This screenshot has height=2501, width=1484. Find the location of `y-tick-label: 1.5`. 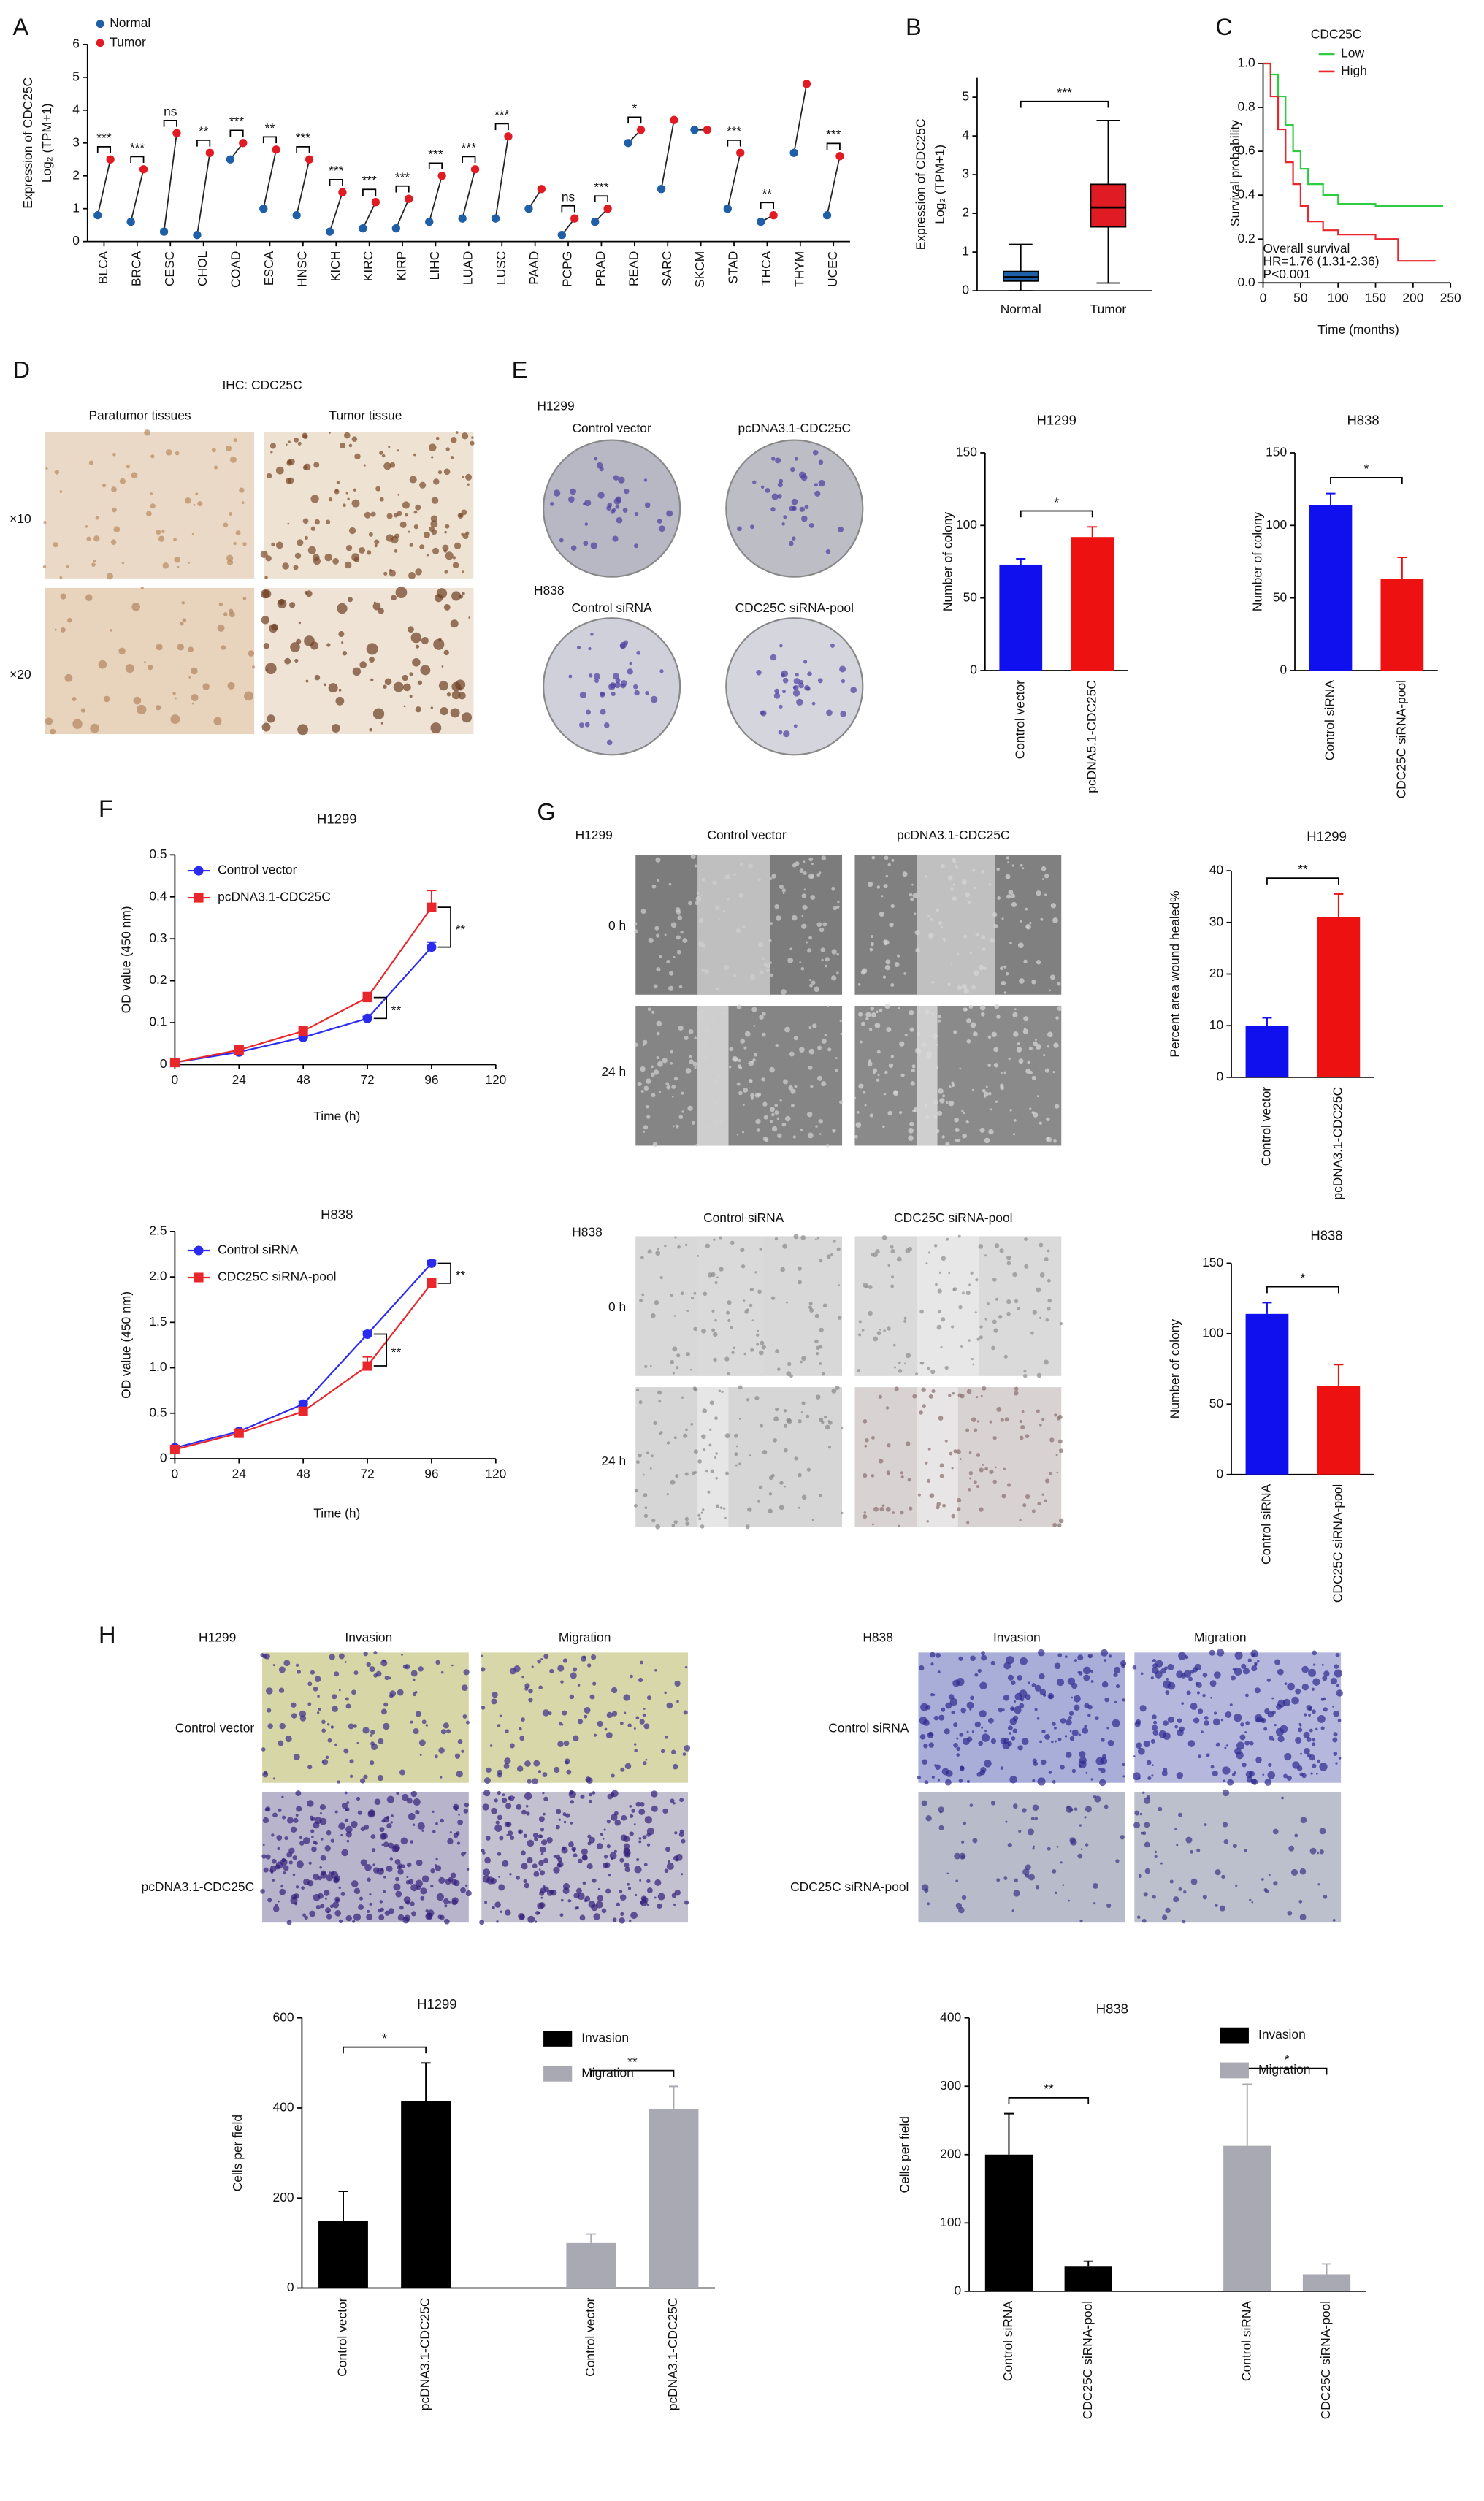

y-tick-label: 1.5 is located at coordinates (158, 1321).